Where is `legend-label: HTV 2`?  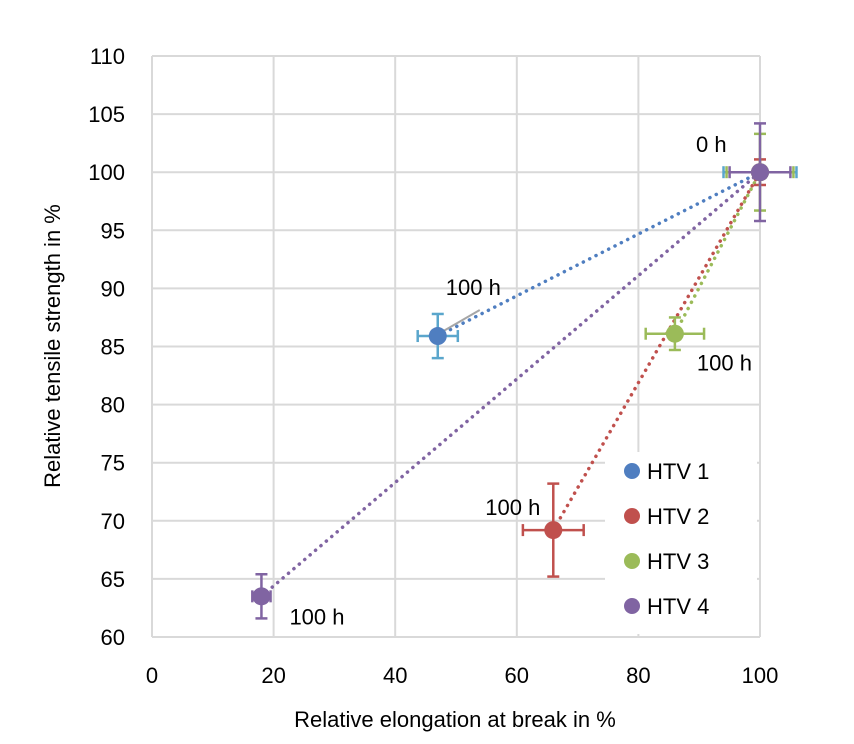 legend-label: HTV 2 is located at coordinates (678, 516).